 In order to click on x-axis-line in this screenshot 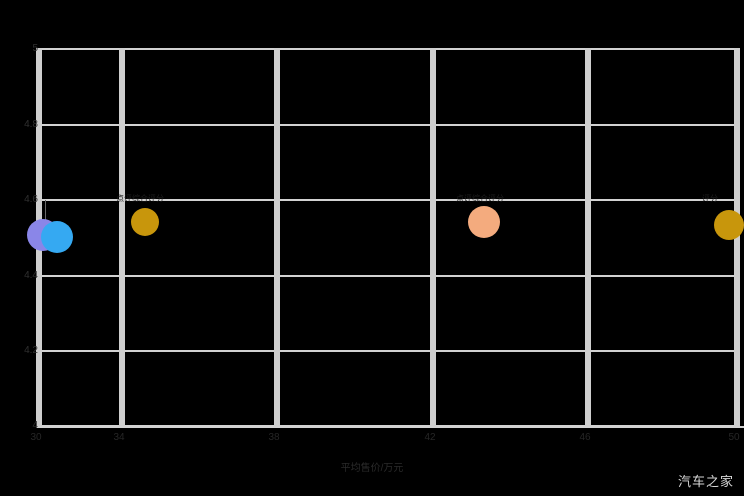, I will do `click(390, 427)`.